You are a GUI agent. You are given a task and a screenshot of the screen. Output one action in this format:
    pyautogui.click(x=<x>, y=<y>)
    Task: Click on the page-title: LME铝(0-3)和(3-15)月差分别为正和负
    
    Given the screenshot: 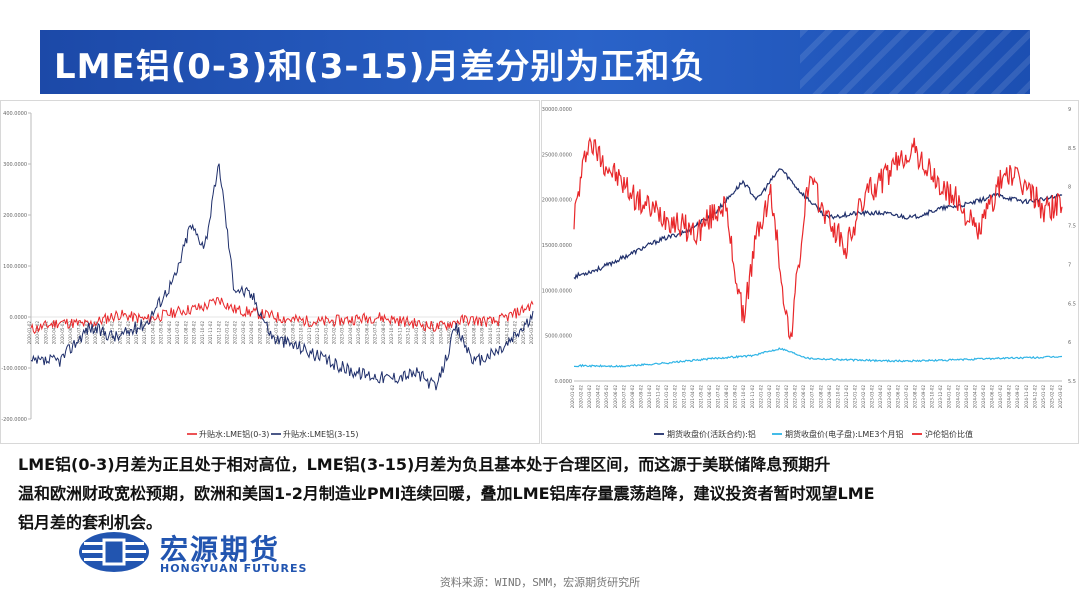 What is the action you would take?
    pyautogui.click(x=380, y=67)
    